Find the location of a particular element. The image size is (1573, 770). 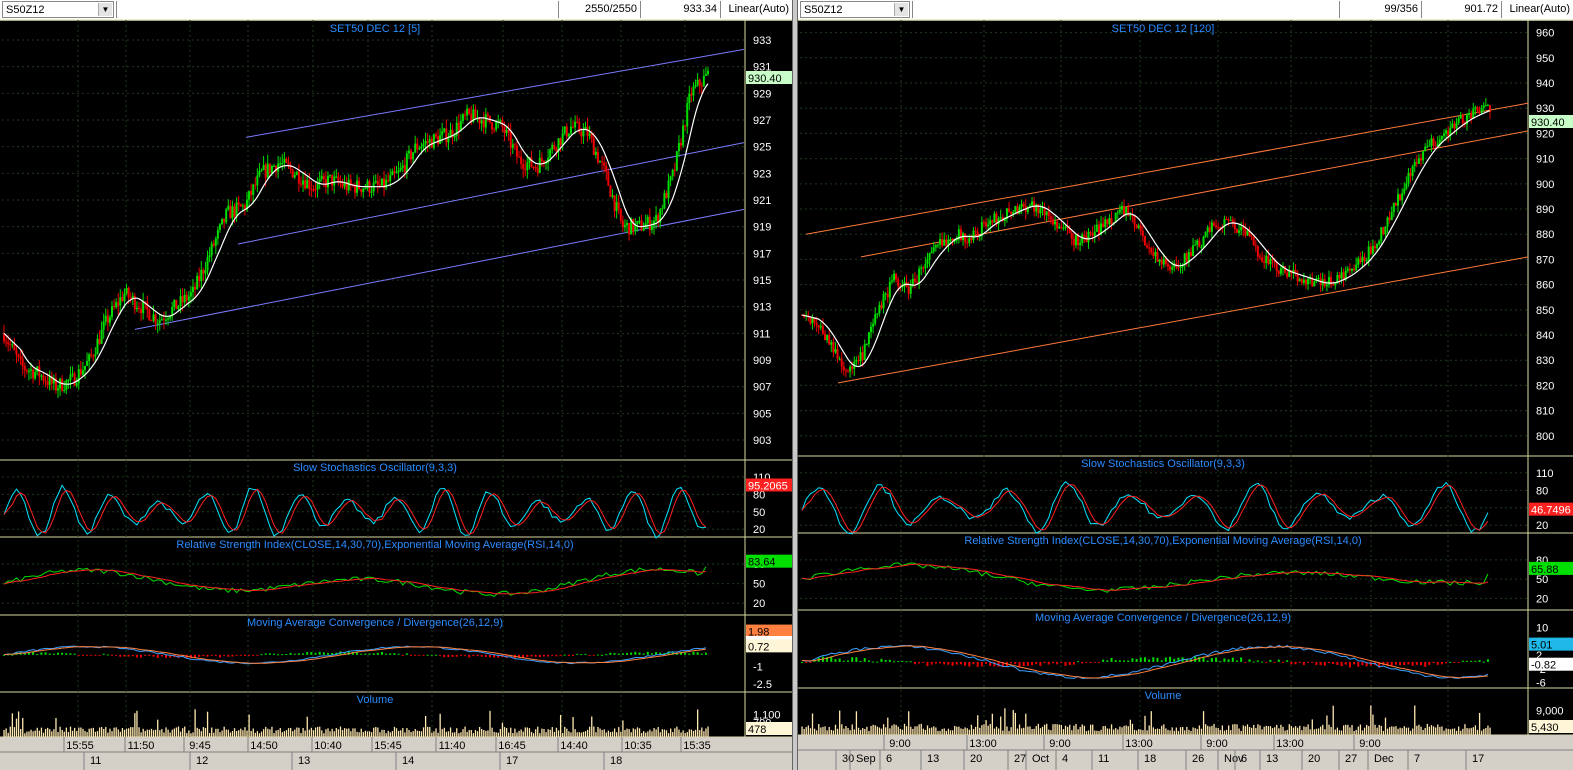

left-symbol-select: S50Z12 ▼ is located at coordinates (58, 9).